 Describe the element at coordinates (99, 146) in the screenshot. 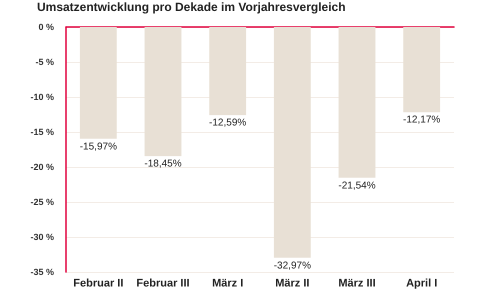

I see `data-label: -15,97%` at that location.